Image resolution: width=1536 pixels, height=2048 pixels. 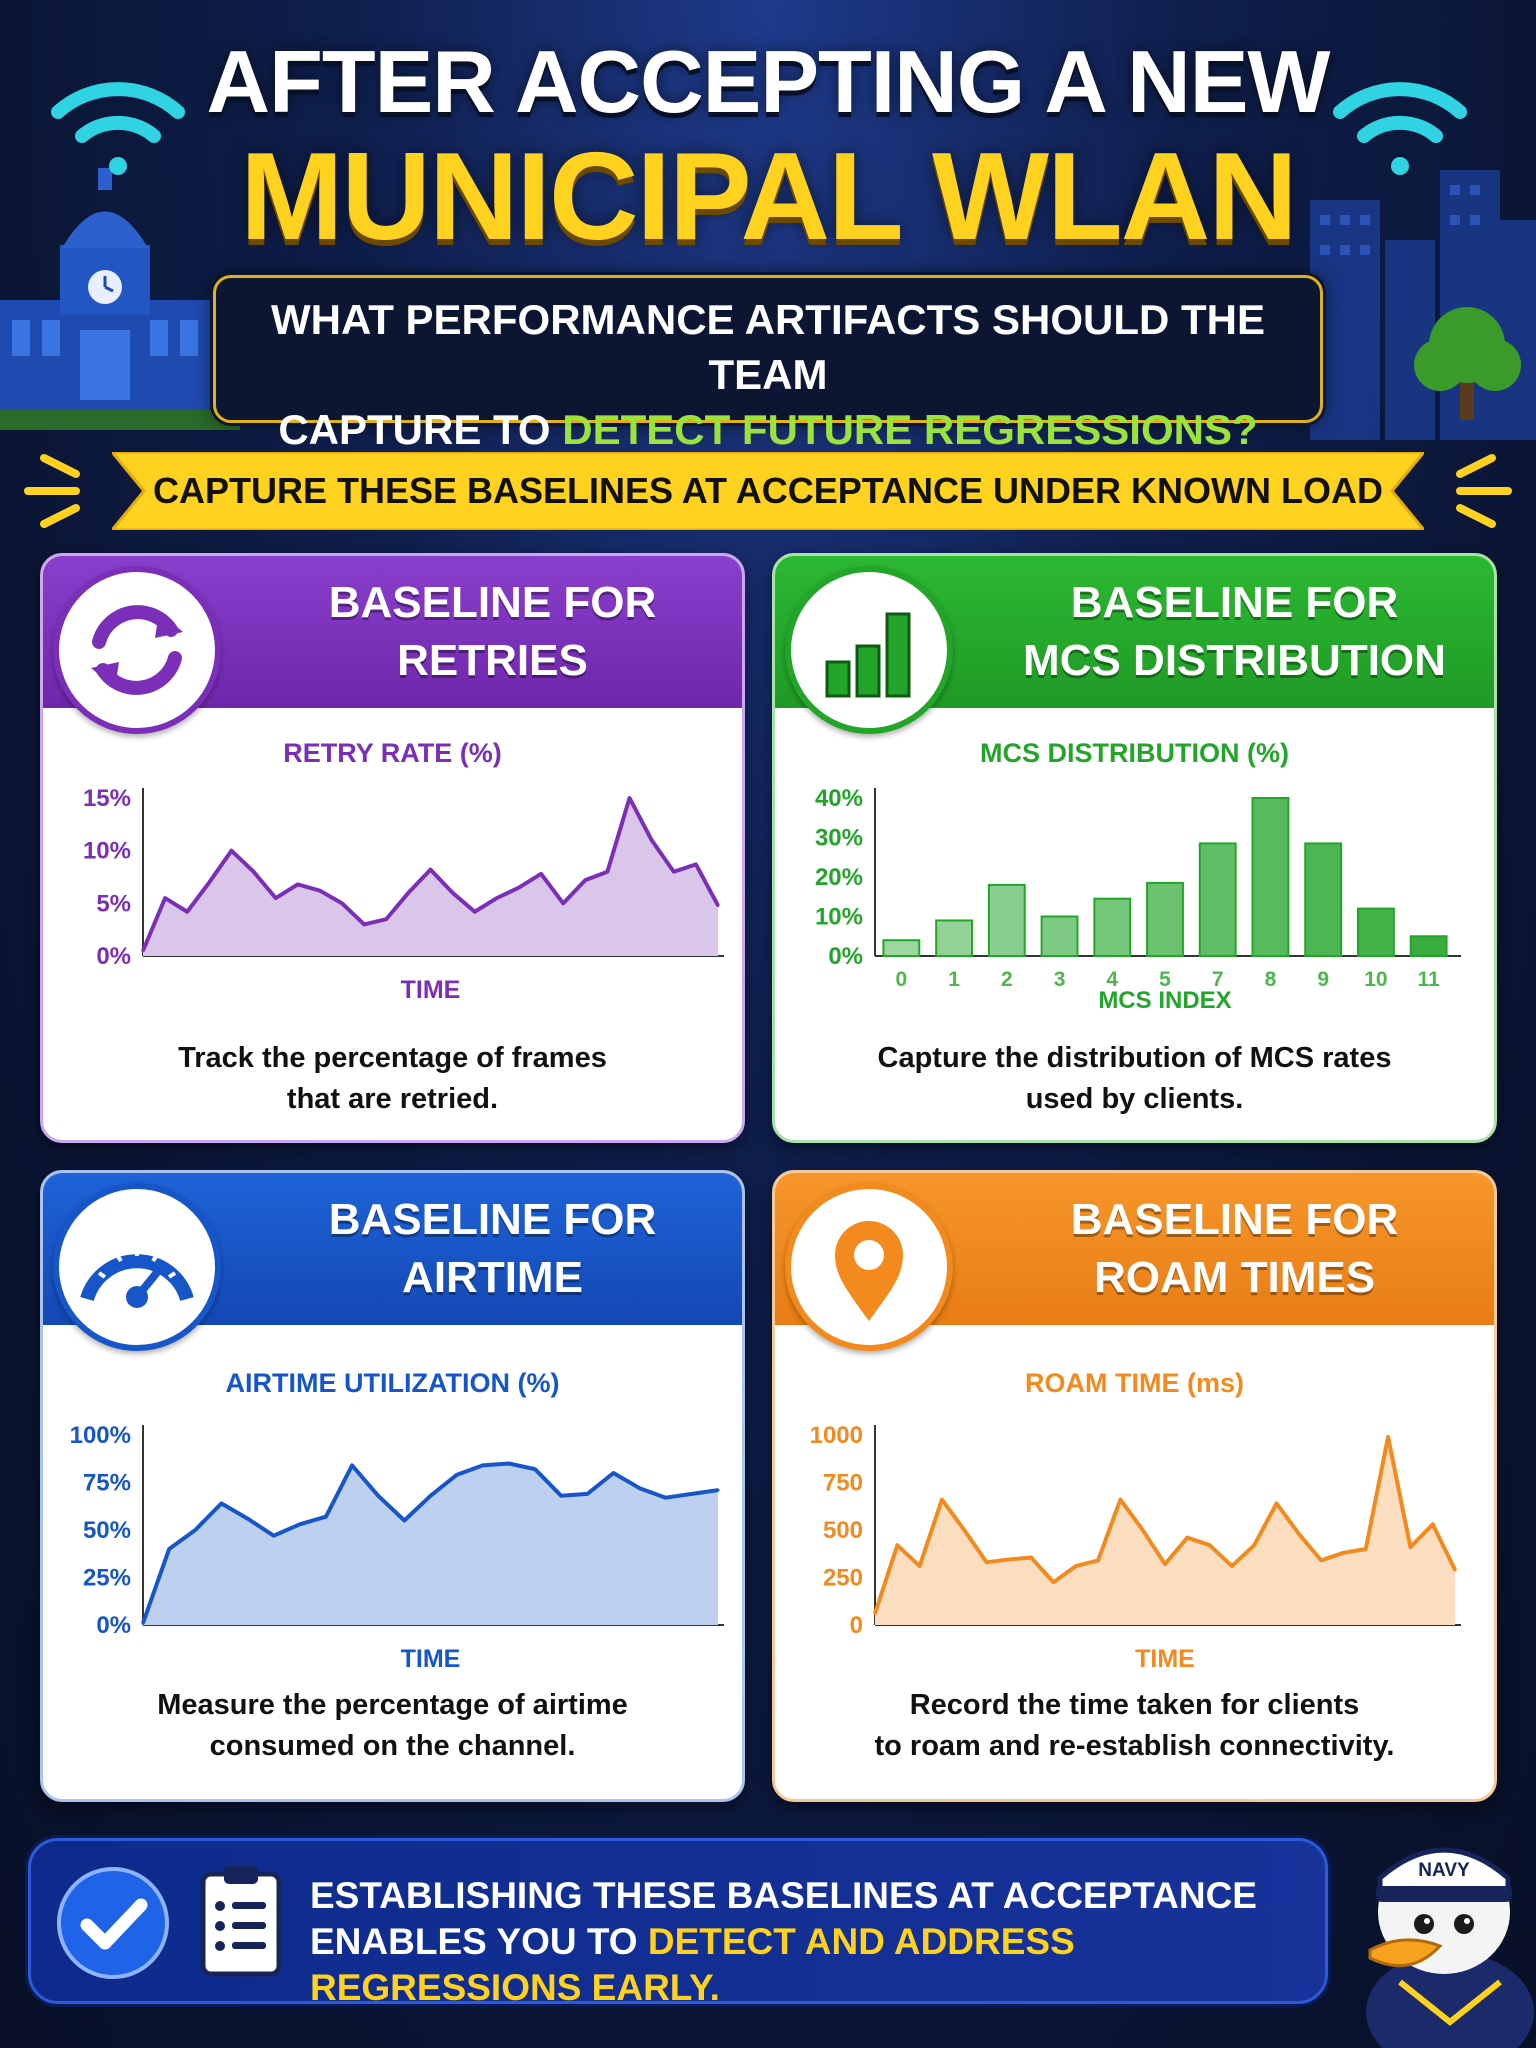 I want to click on title-line-2: MUNICIPAL WLAN, so click(x=769, y=197).